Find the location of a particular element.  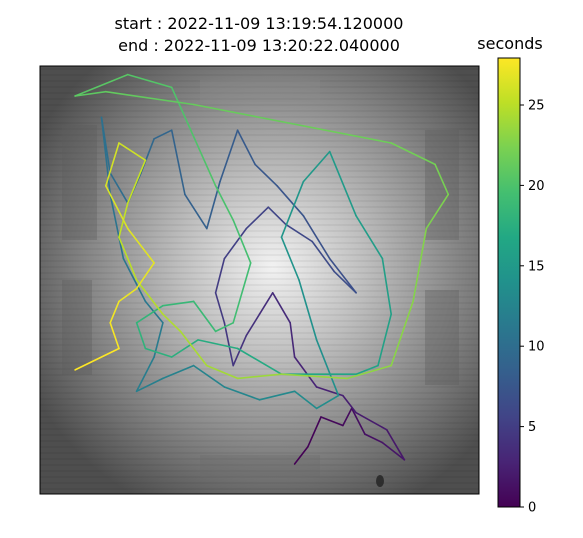

colorbar-tick-label: 5 is located at coordinates (532, 427).